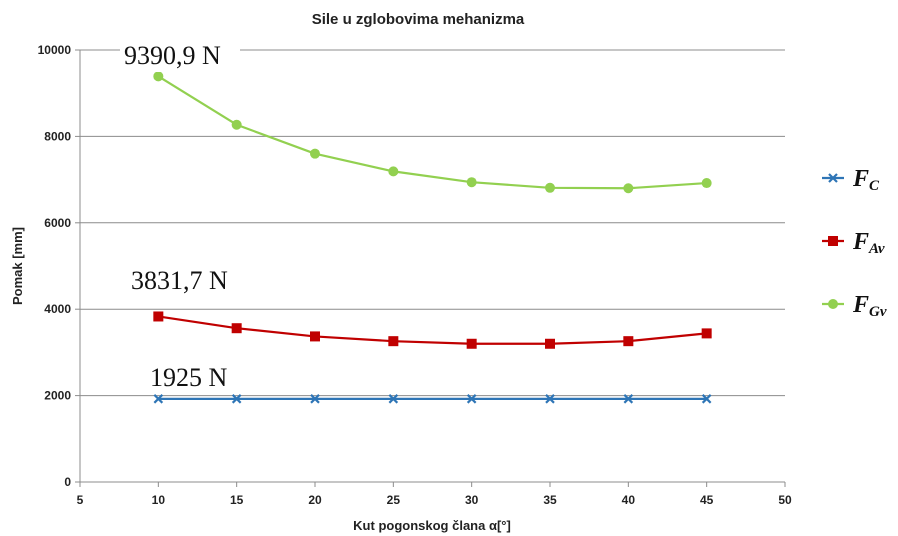 This screenshot has width=898, height=536. What do you see at coordinates (434, 500) in the screenshot?
I see `x-tick-labels: 5 10 15 20 25 30 35 40 45 50` at bounding box center [434, 500].